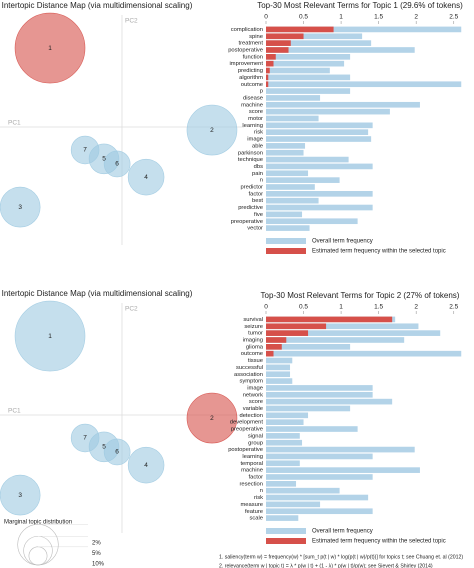 The width and height of the screenshot is (474, 568). What do you see at coordinates (251, 78) in the screenshot?
I see `term-label: algorithm` at bounding box center [251, 78].